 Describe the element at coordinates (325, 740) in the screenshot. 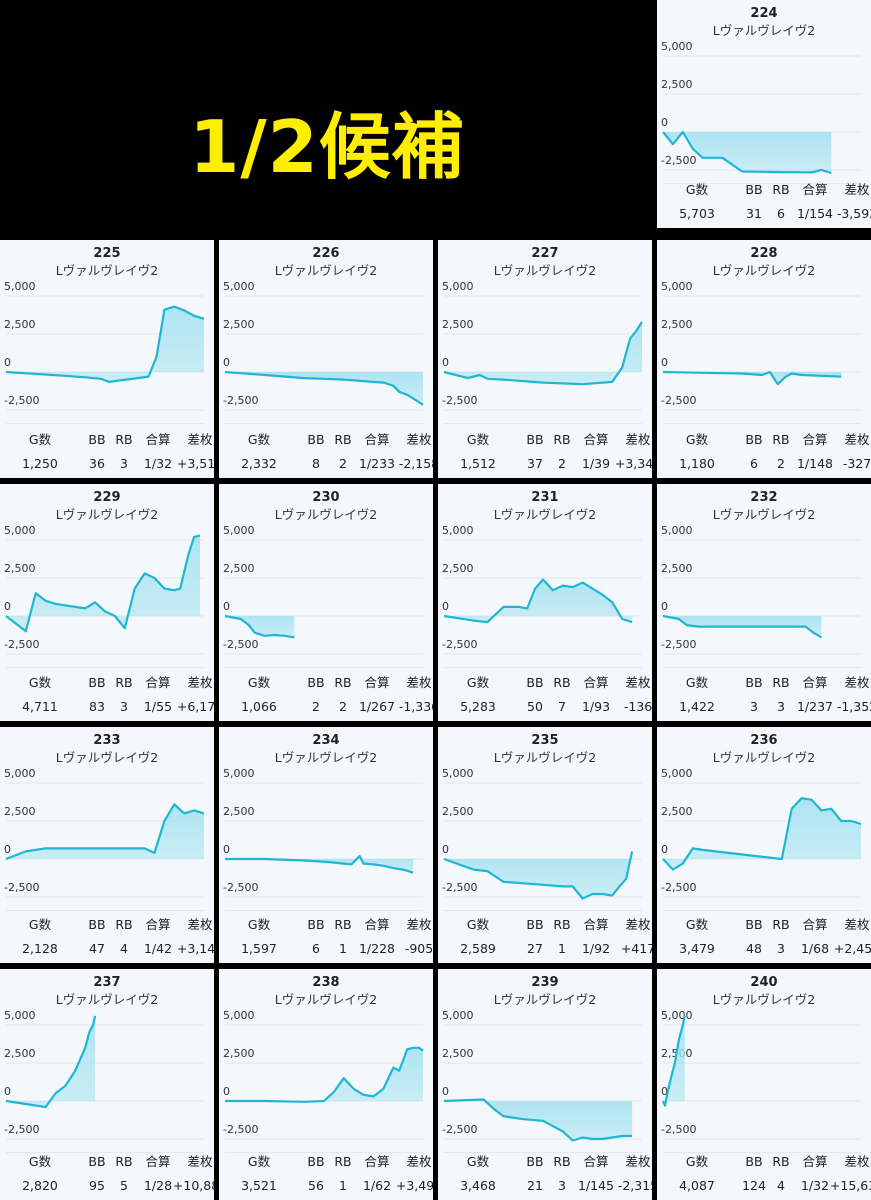

I see `chart-title: 234` at that location.